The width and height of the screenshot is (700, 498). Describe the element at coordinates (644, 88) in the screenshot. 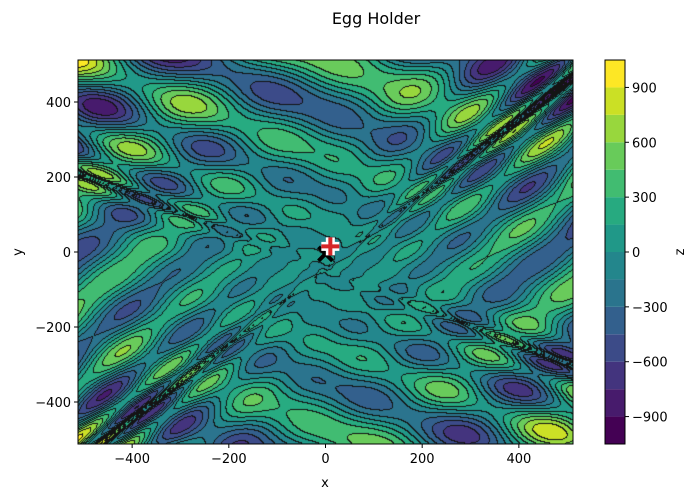

I see `colorbar-tick-label: 900` at that location.